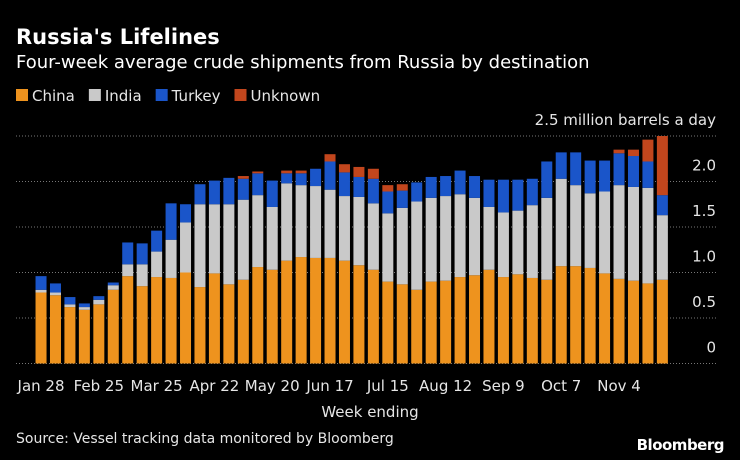  I want to click on x-tick-label: May 20, so click(272, 386).